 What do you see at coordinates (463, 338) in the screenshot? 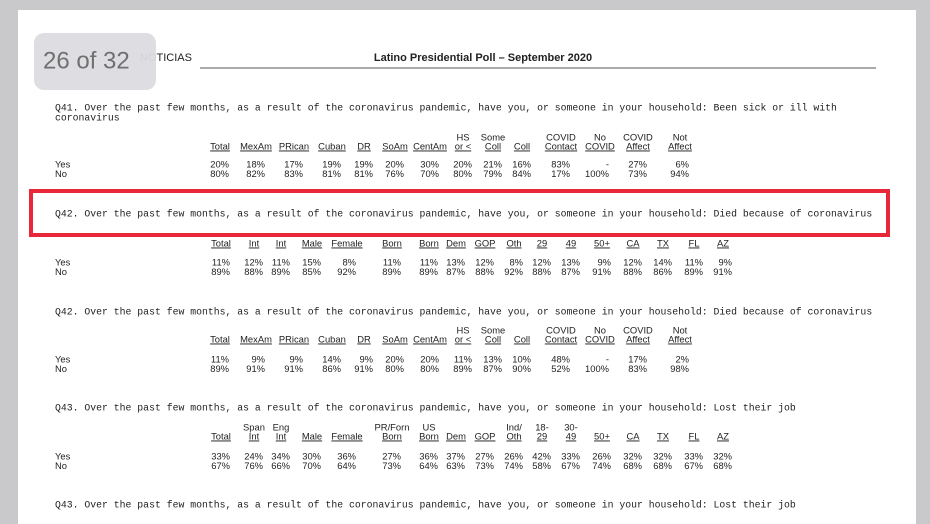
I see `column-header: or <` at bounding box center [463, 338].